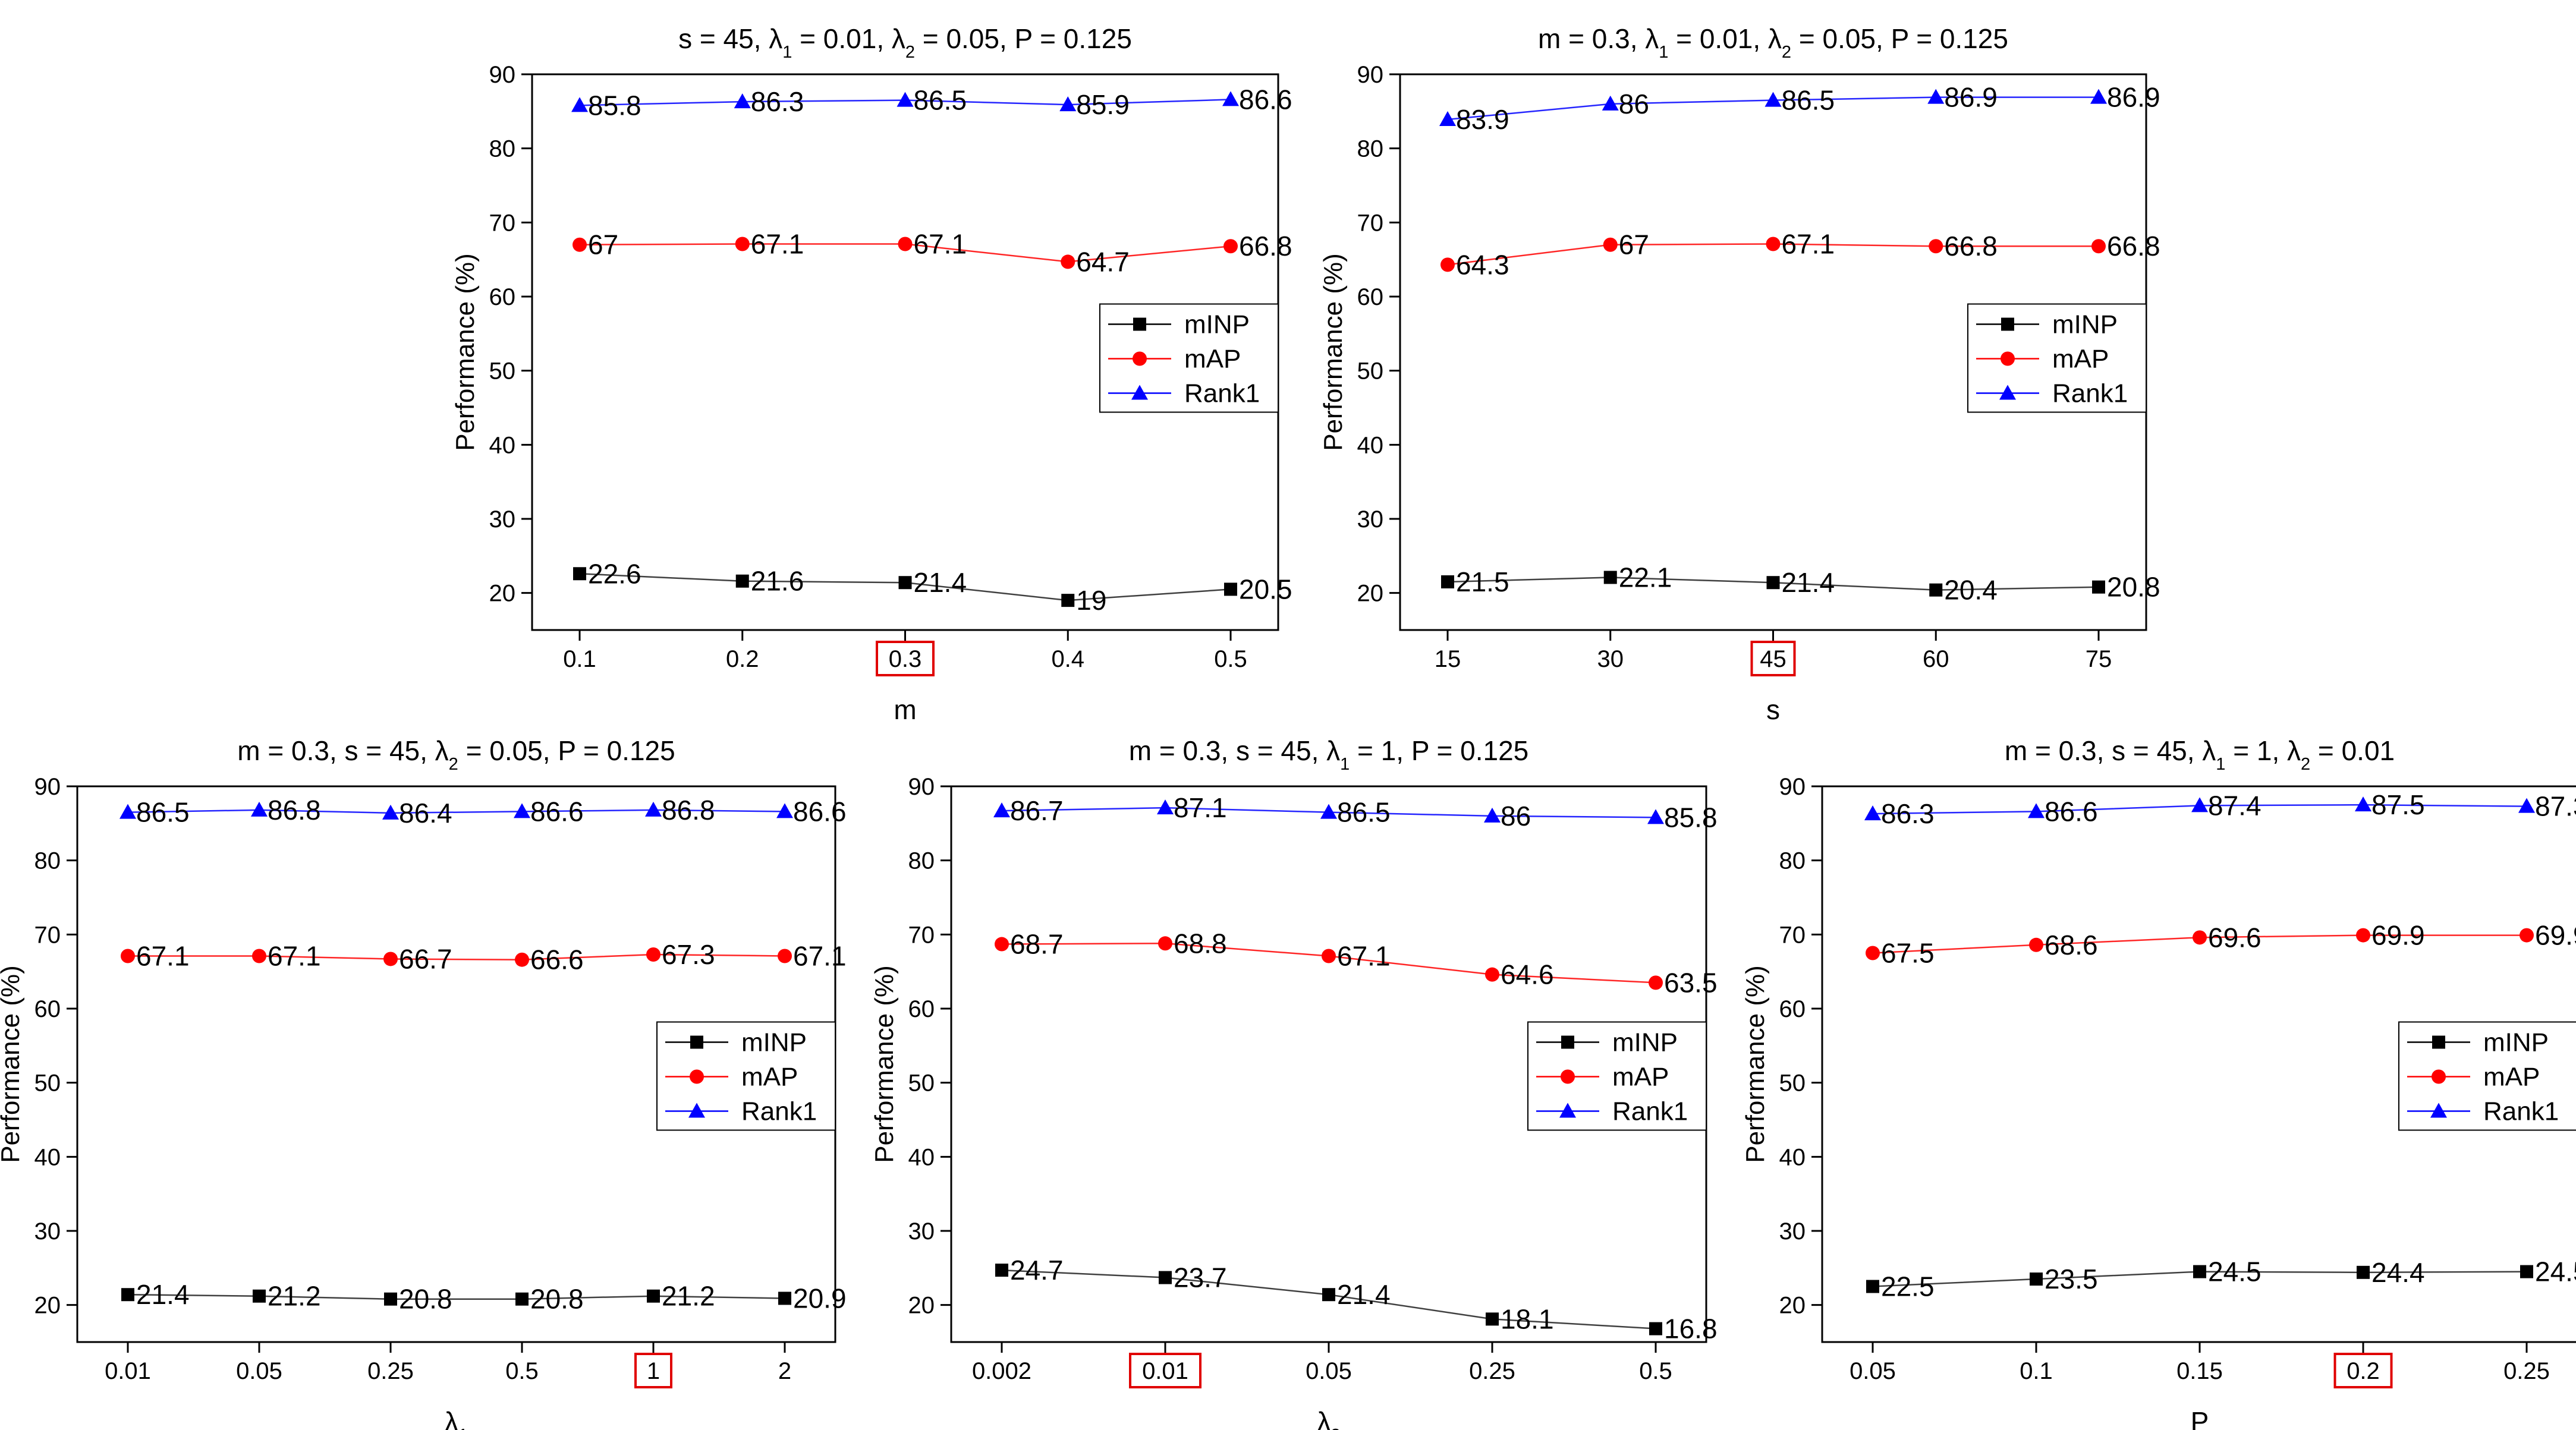 Image resolution: width=2576 pixels, height=1430 pixels. What do you see at coordinates (342, 750) in the screenshot?
I see `chart-title-part: m = 0.3, s = 45, λ` at bounding box center [342, 750].